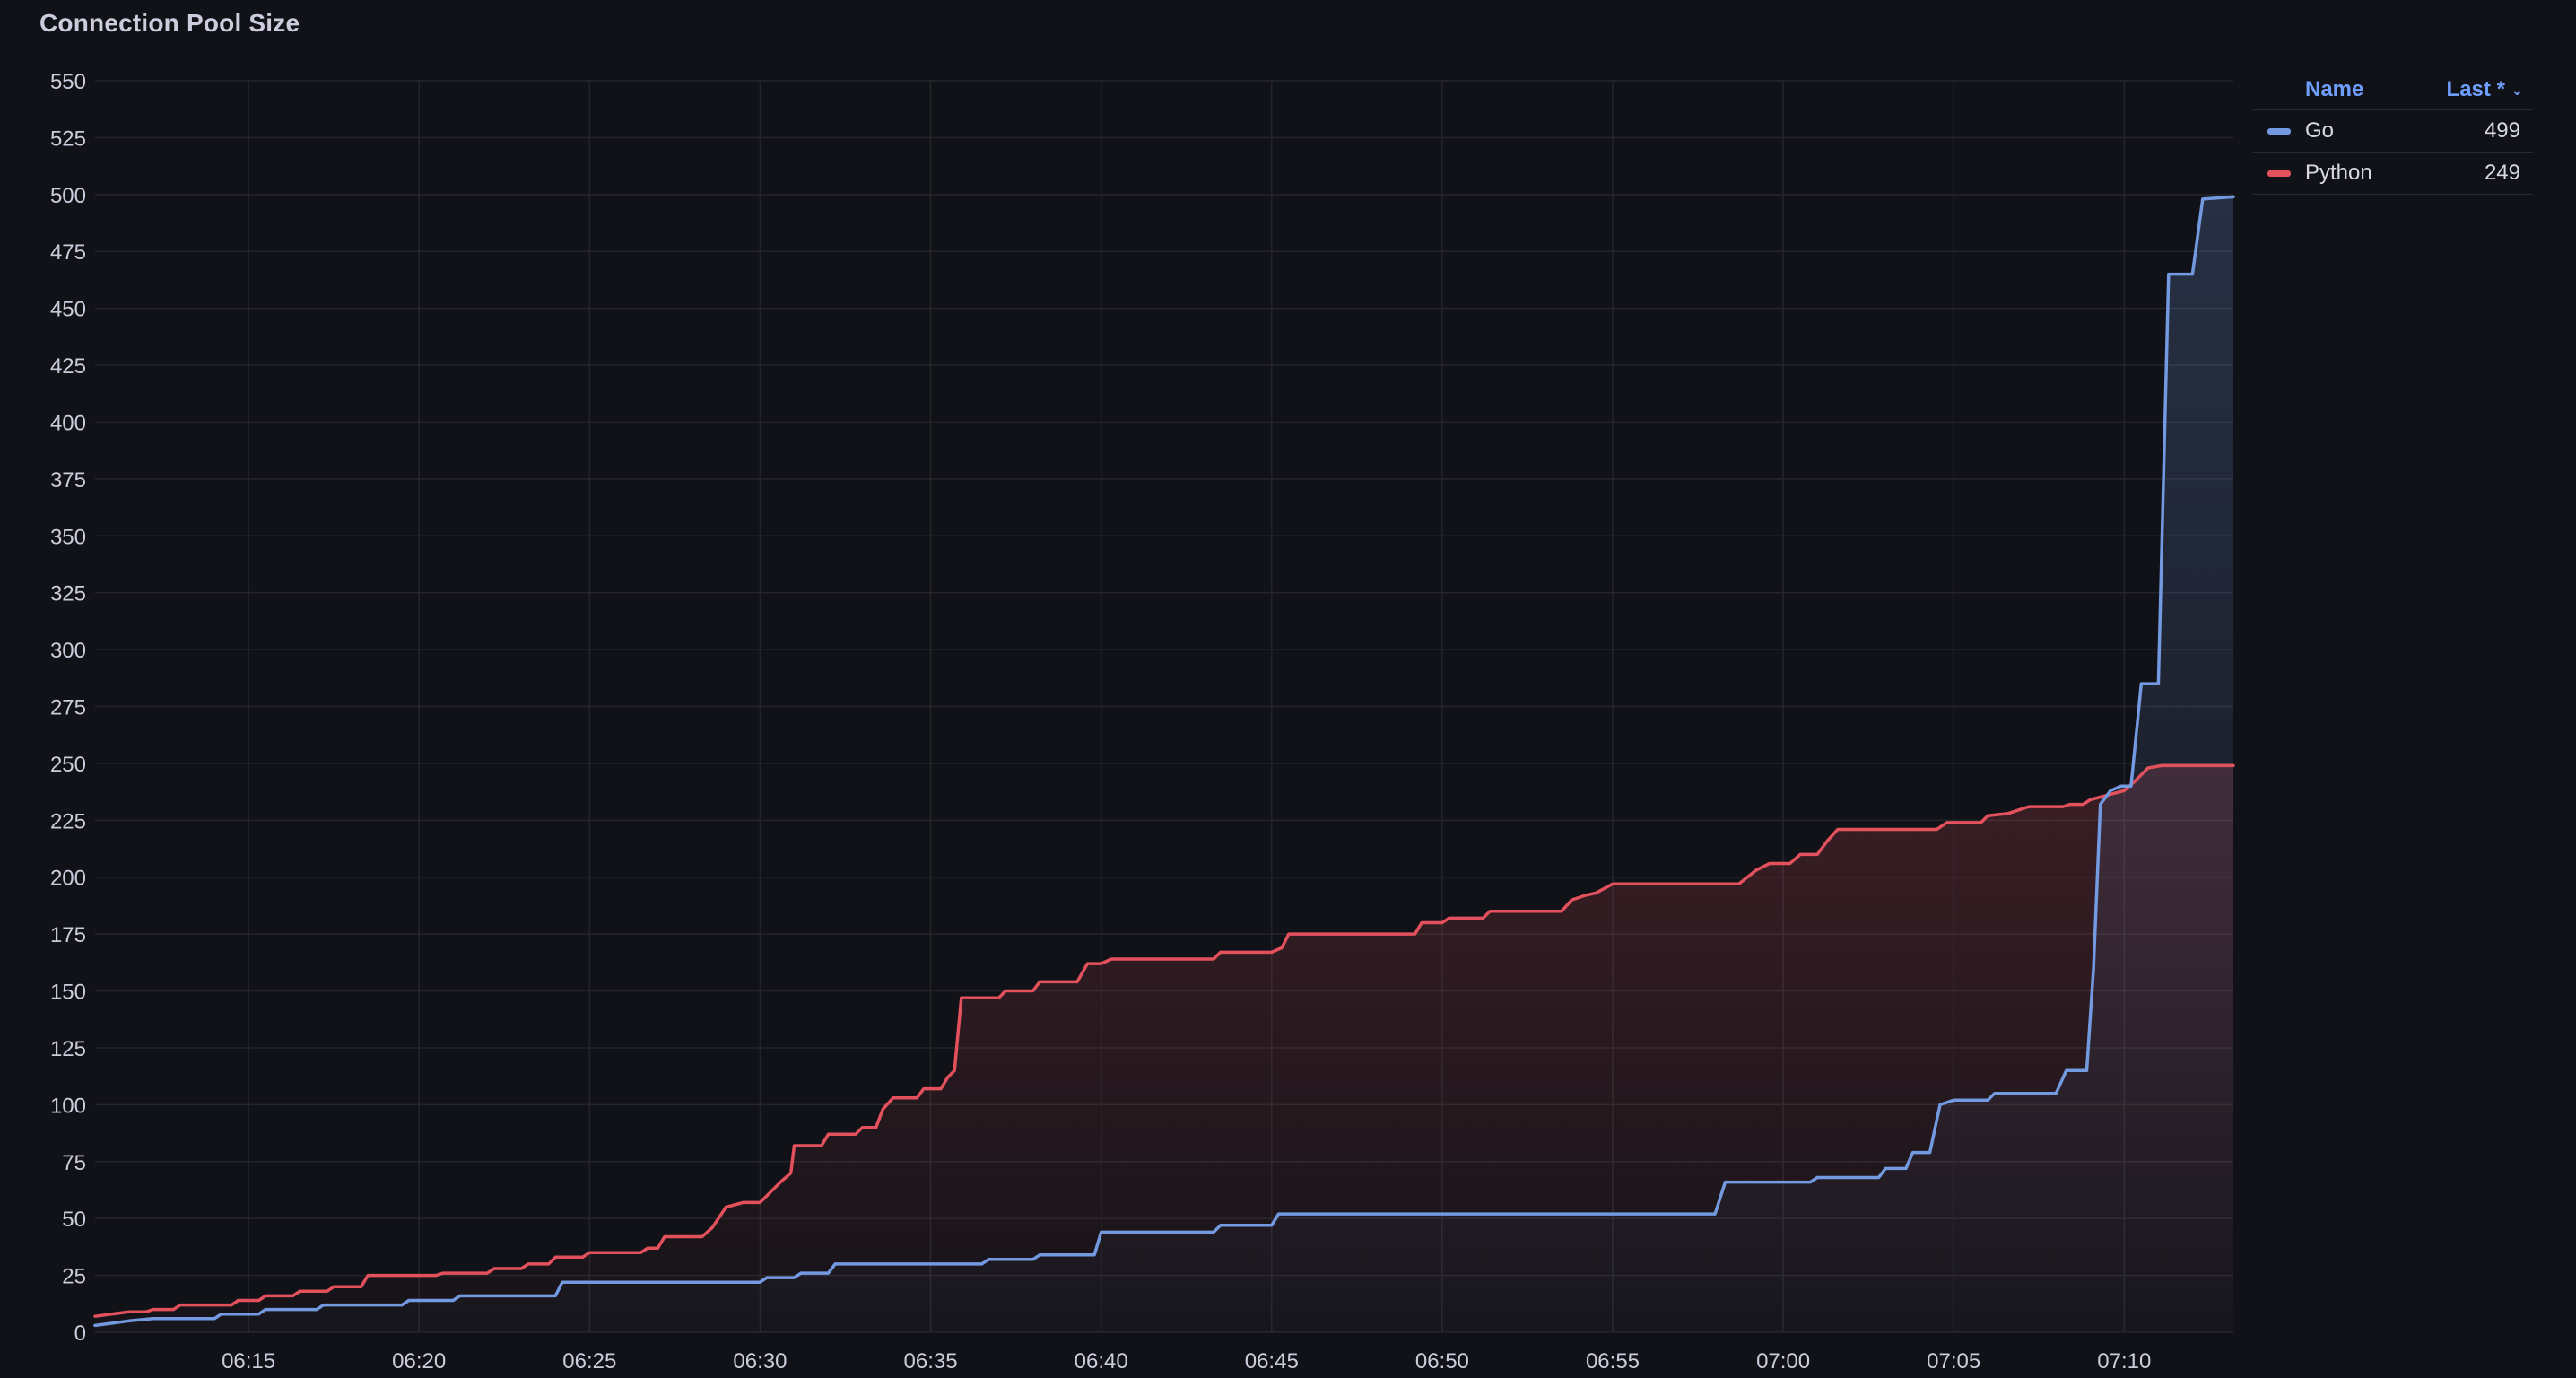  I want to click on y-tick-label: 250, so click(68, 765).